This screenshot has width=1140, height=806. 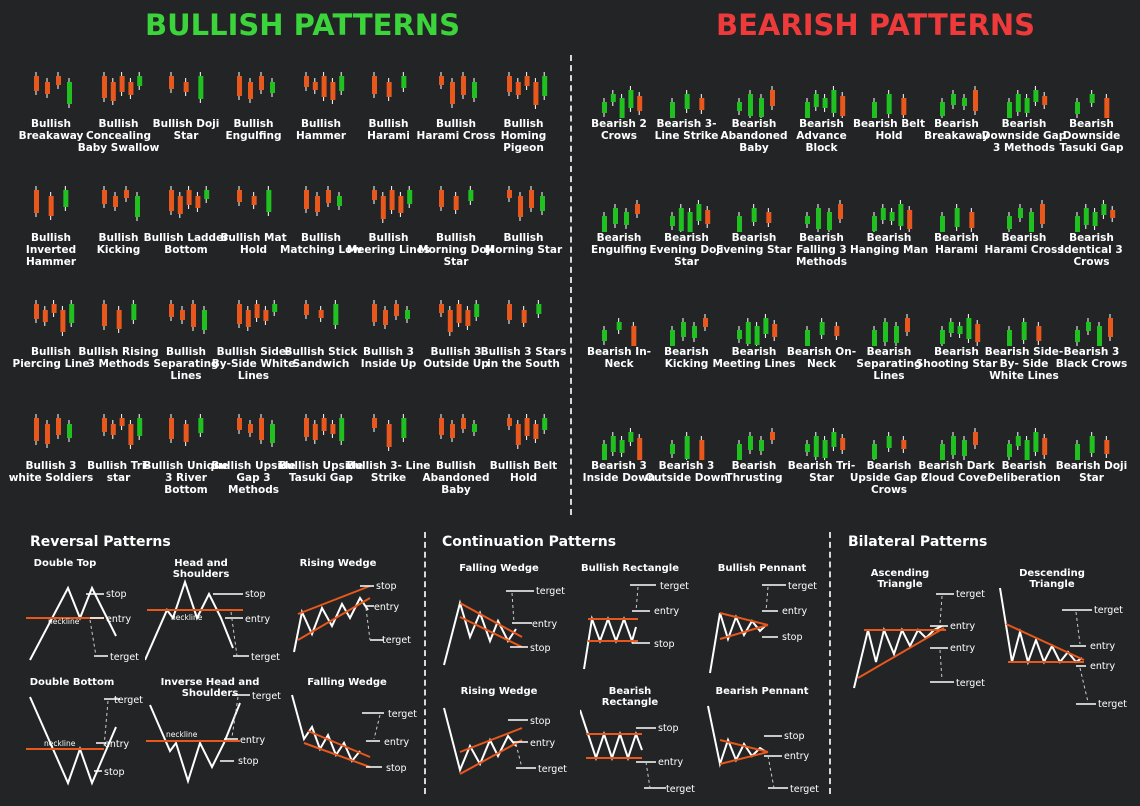 I want to click on pattern-cell: Bullish Belt Hold, so click(x=524, y=463).